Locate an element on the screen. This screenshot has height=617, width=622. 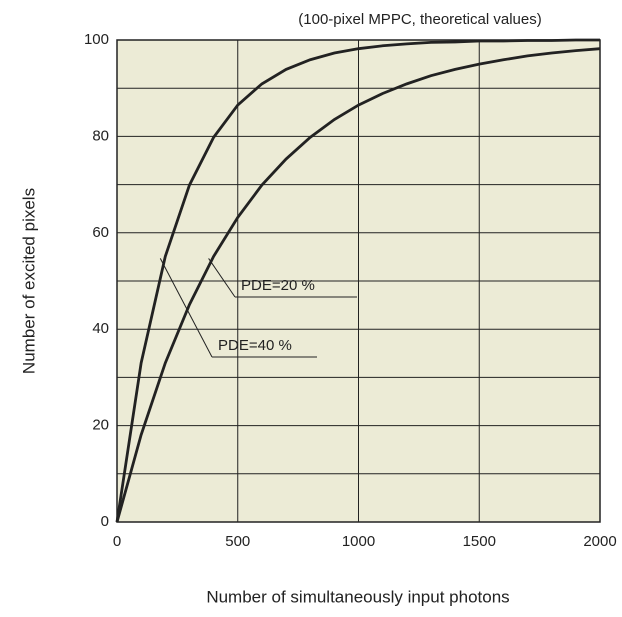
x-tick-label: 1500 is located at coordinates (479, 541).